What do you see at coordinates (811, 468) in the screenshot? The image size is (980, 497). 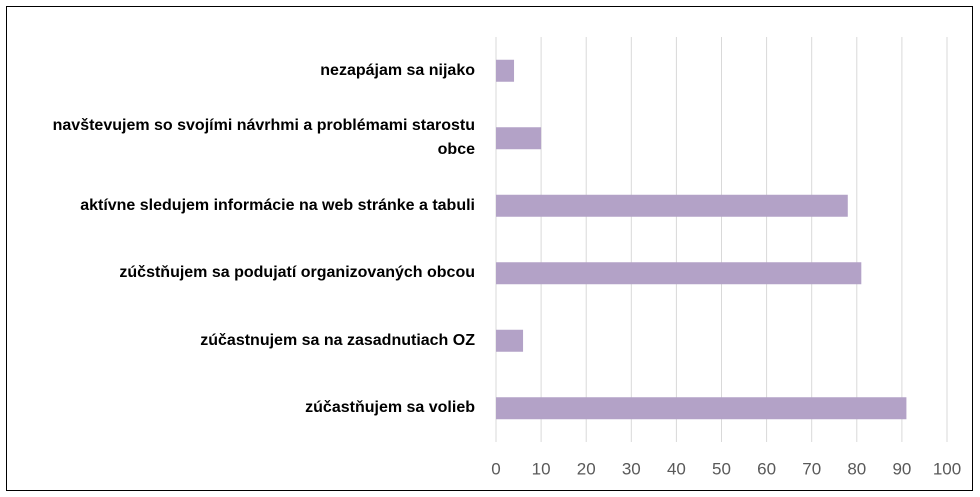 I see `x-tick-label: 70` at bounding box center [811, 468].